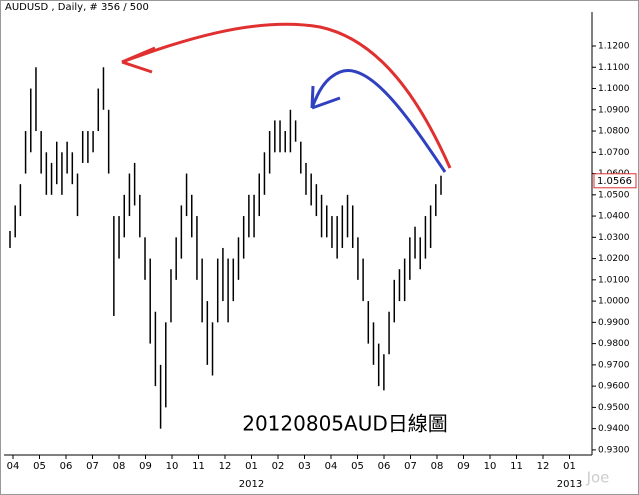  What do you see at coordinates (278, 466) in the screenshot?
I see `x-tick-label: 02` at bounding box center [278, 466].